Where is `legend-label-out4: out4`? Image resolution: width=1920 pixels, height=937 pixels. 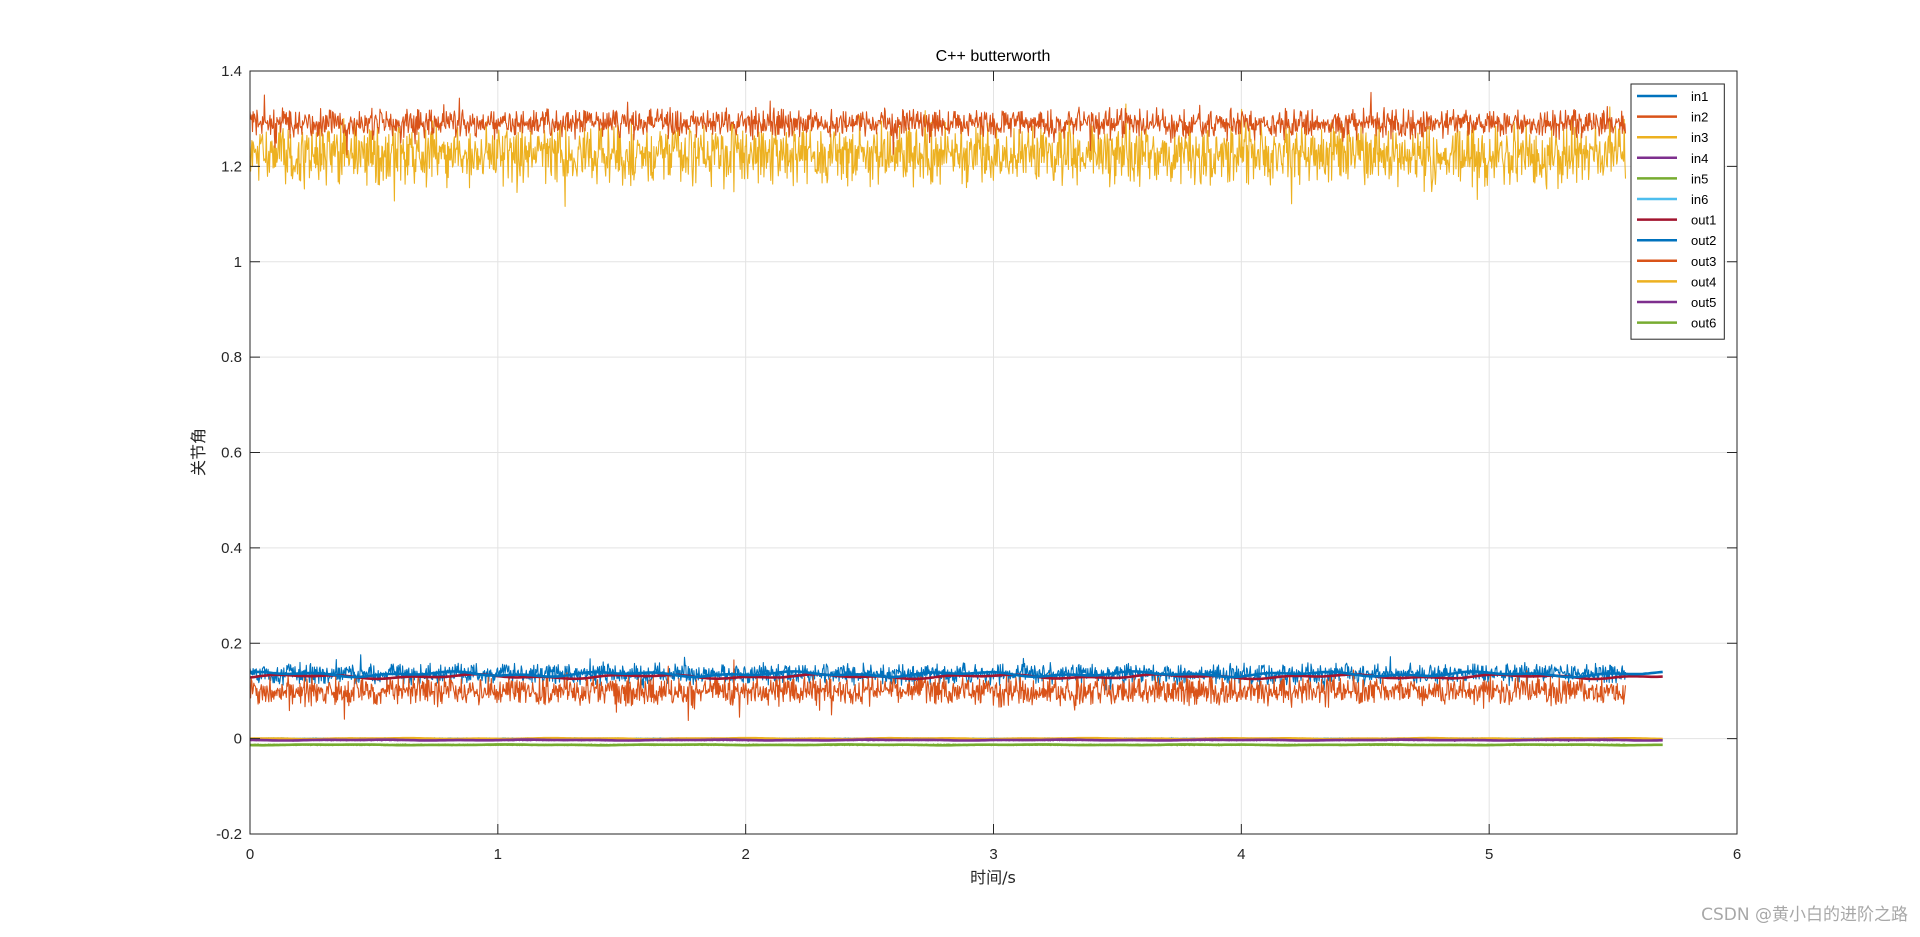 legend-label-out4: out4 is located at coordinates (1703, 281).